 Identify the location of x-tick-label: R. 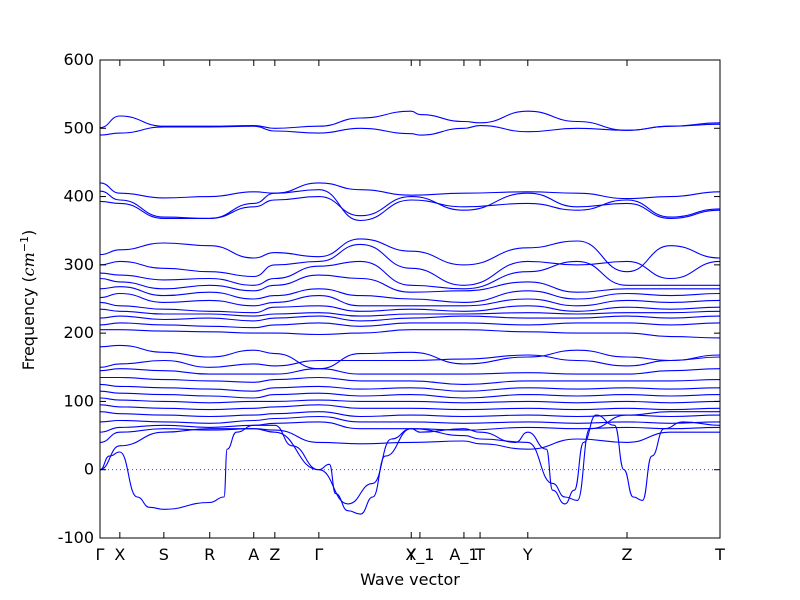
(209, 554).